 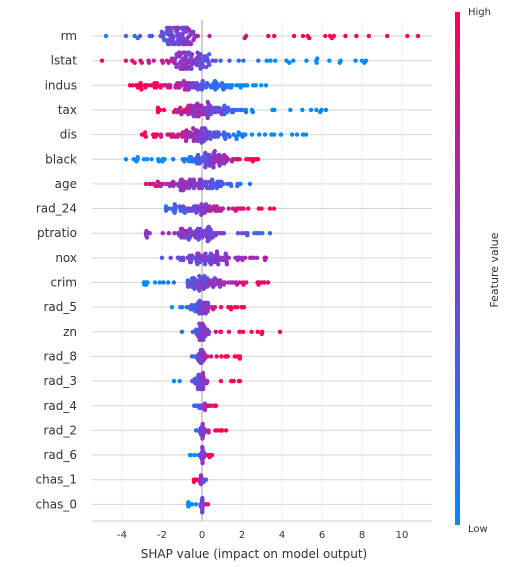 What do you see at coordinates (122, 535) in the screenshot?
I see `x-tick-label: -4` at bounding box center [122, 535].